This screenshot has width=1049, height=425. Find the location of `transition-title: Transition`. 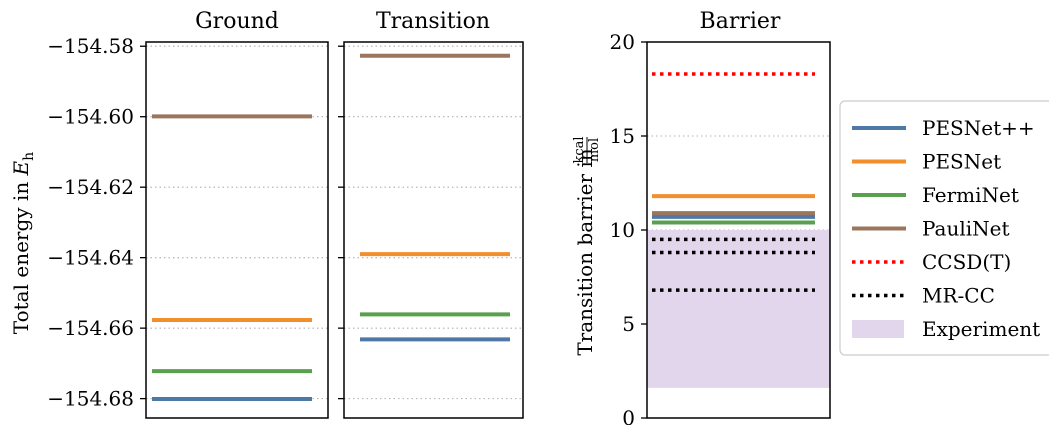

transition-title: Transition is located at coordinates (433, 21).